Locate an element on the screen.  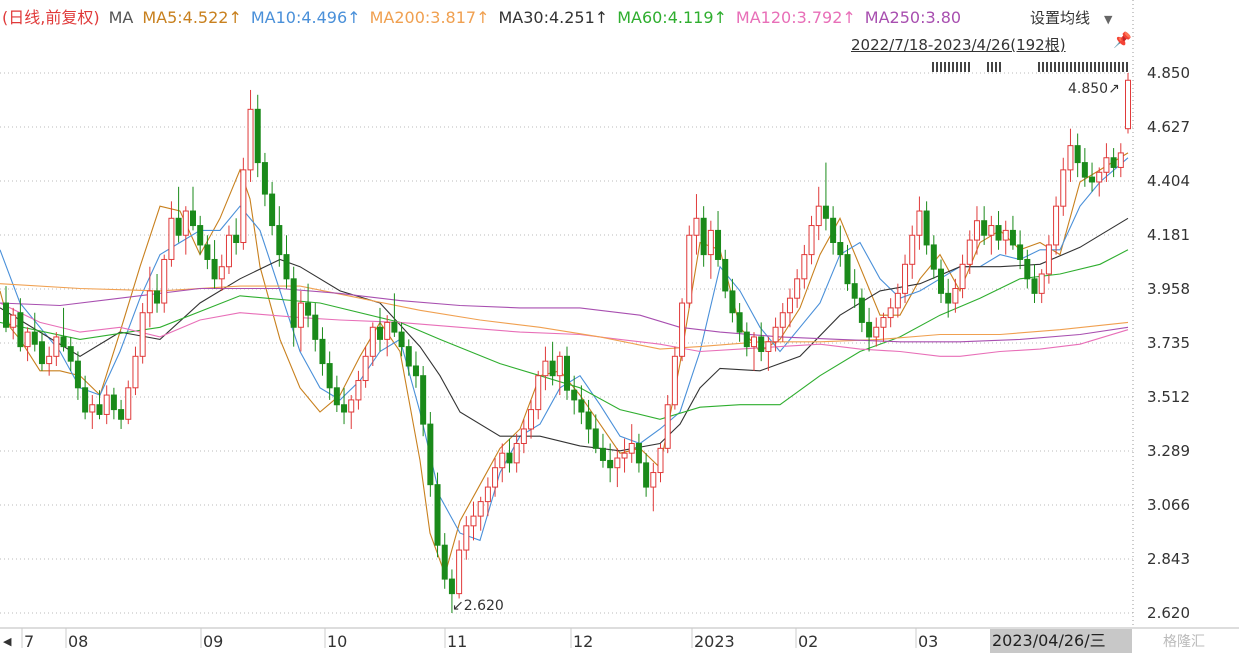
y-tick-label: 3.958 is located at coordinates (1168, 289).